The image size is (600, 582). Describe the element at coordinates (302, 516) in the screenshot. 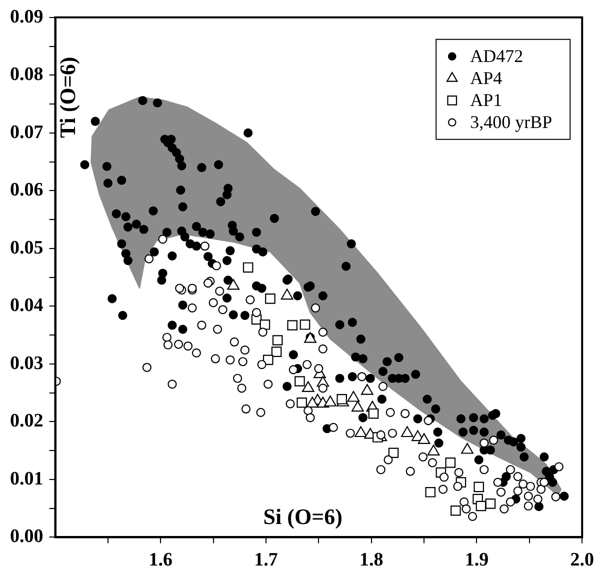

I see `x-axis-title: Si (O=6)` at that location.